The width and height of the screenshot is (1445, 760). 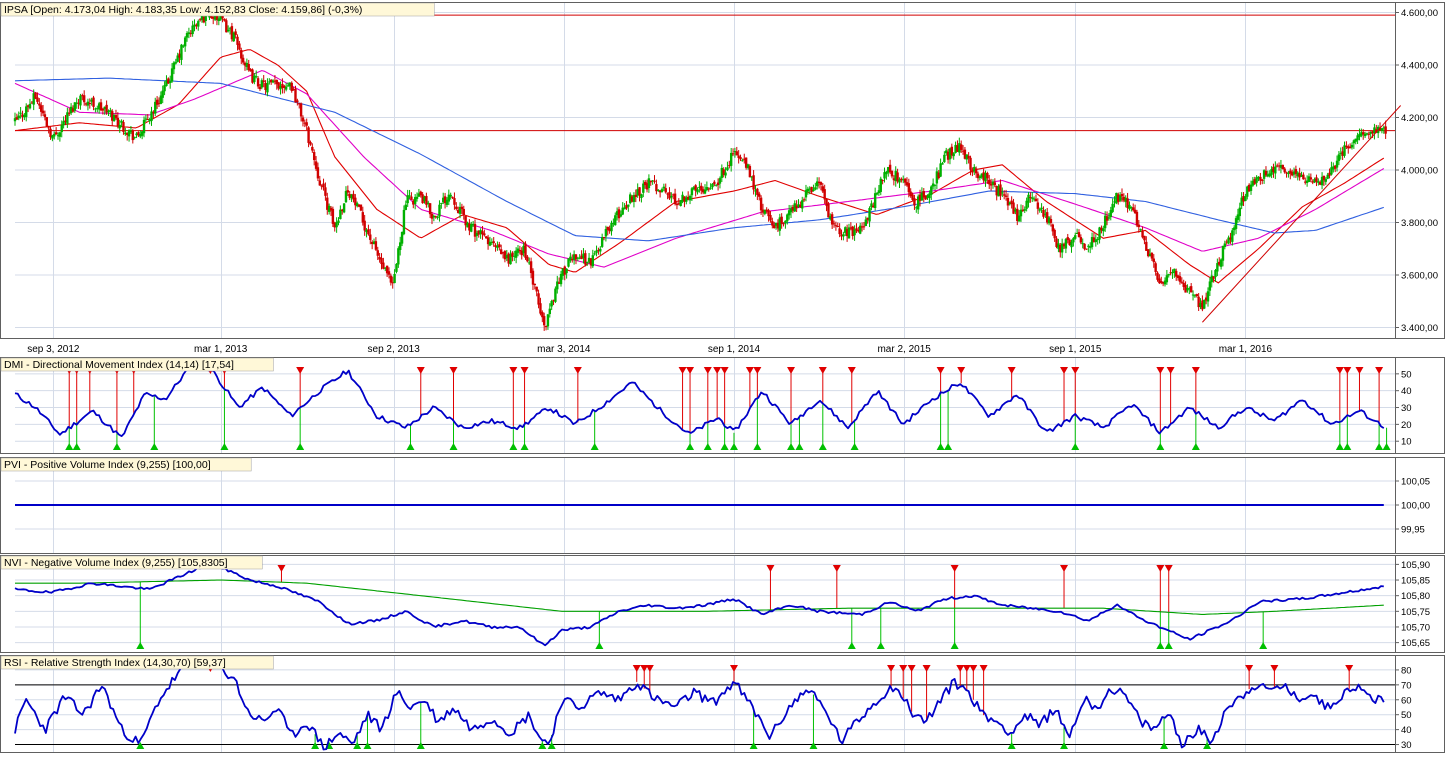 What do you see at coordinates (1406, 685) in the screenshot?
I see `y-tick-label: 70` at bounding box center [1406, 685].